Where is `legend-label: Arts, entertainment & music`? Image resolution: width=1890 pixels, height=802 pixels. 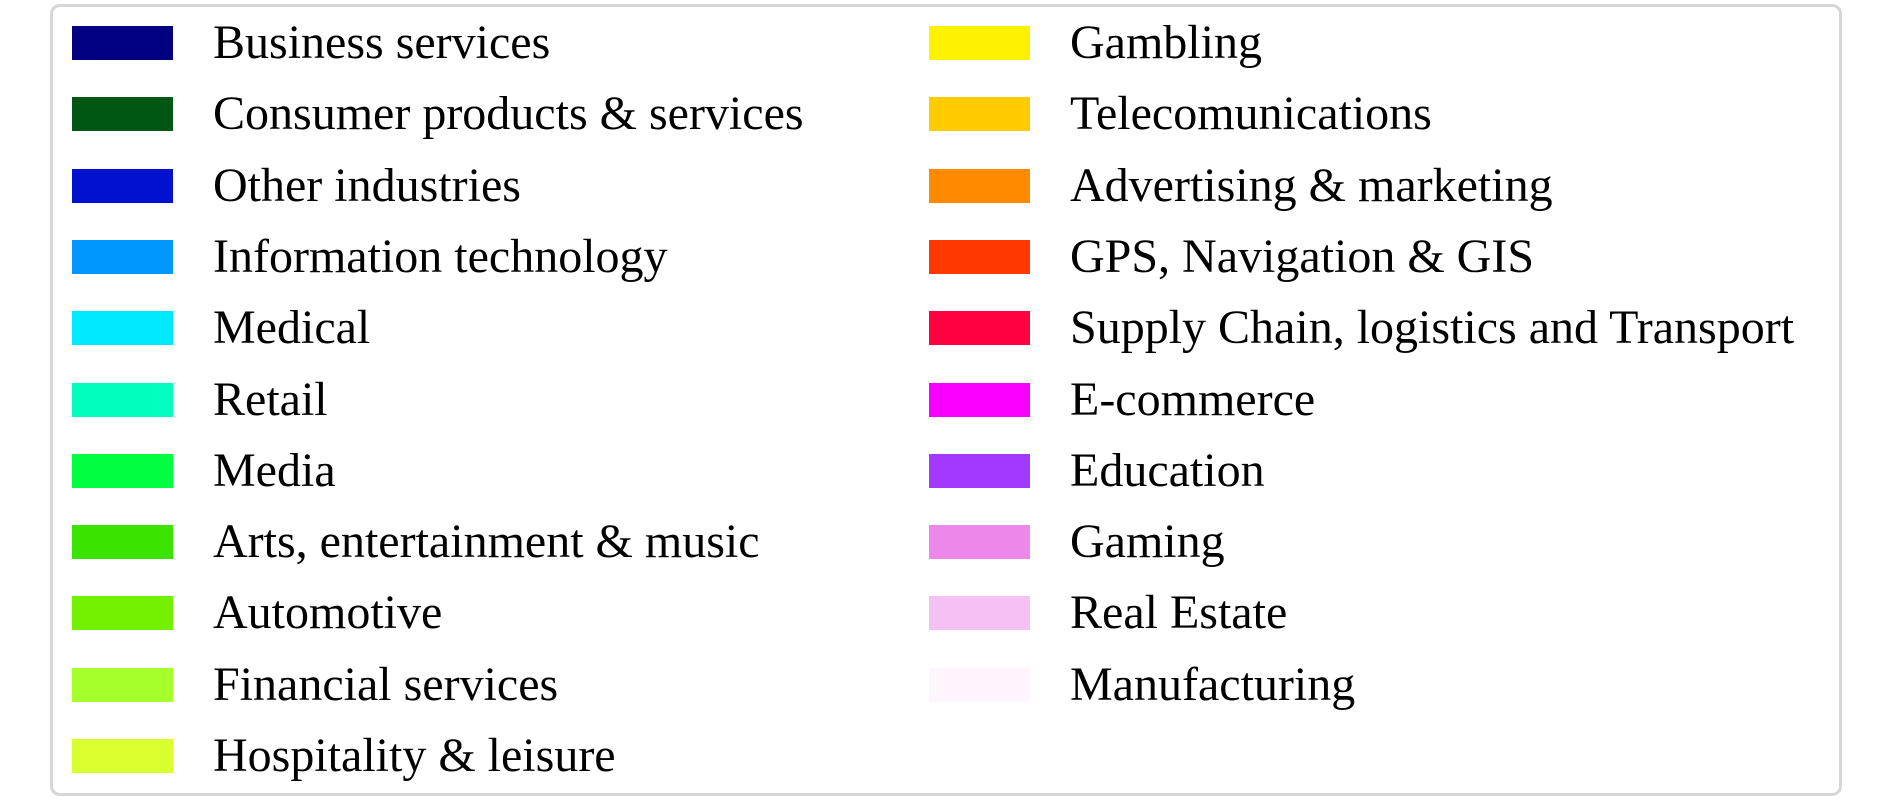 legend-label: Arts, entertainment & music is located at coordinates (486, 542).